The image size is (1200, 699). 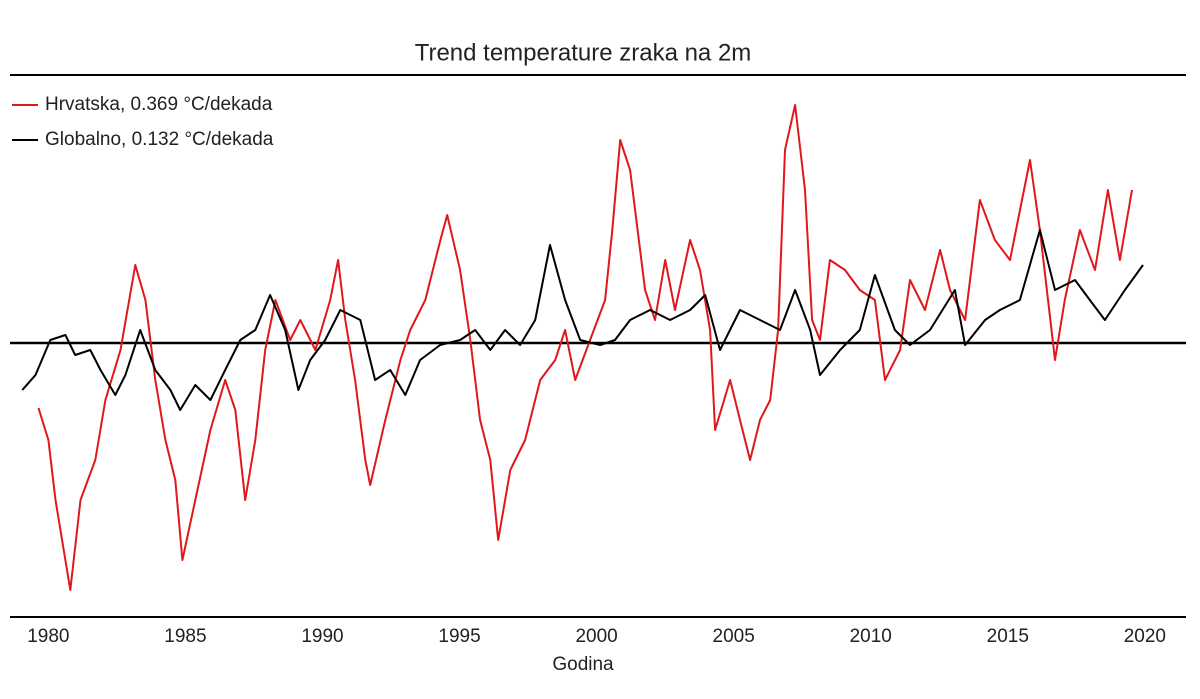 I want to click on x-tick-label: 2000, so click(x=596, y=636).